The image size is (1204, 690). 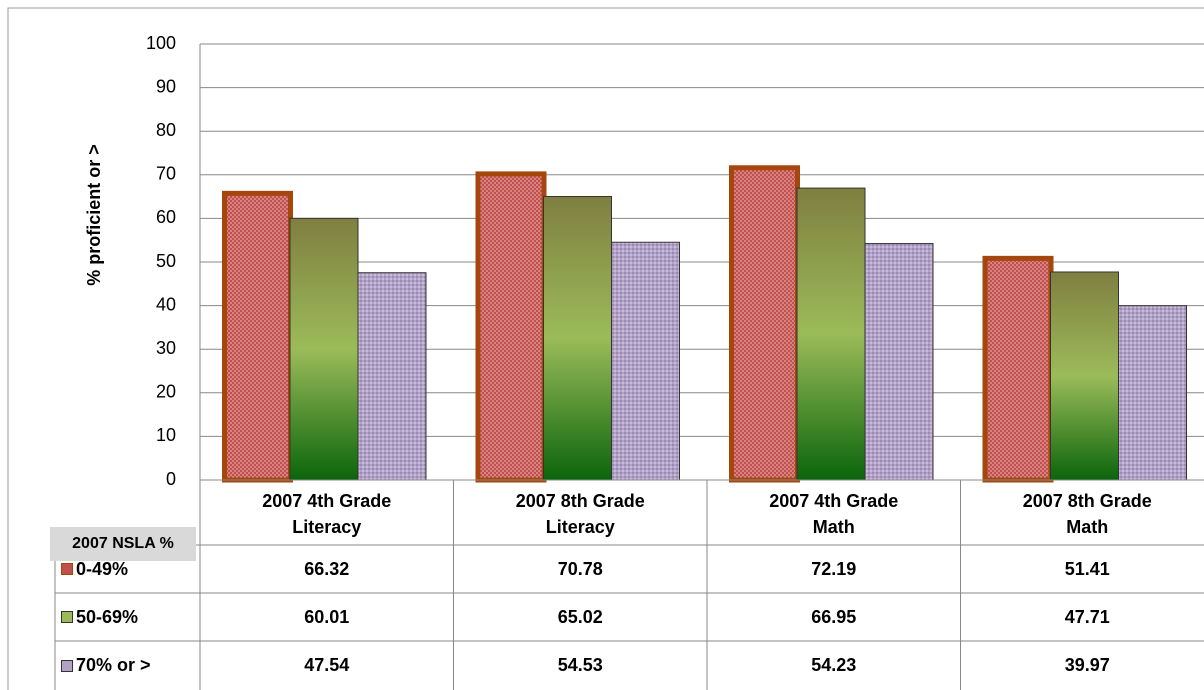 What do you see at coordinates (834, 665) in the screenshot?
I see `table-cell: 54.23` at bounding box center [834, 665].